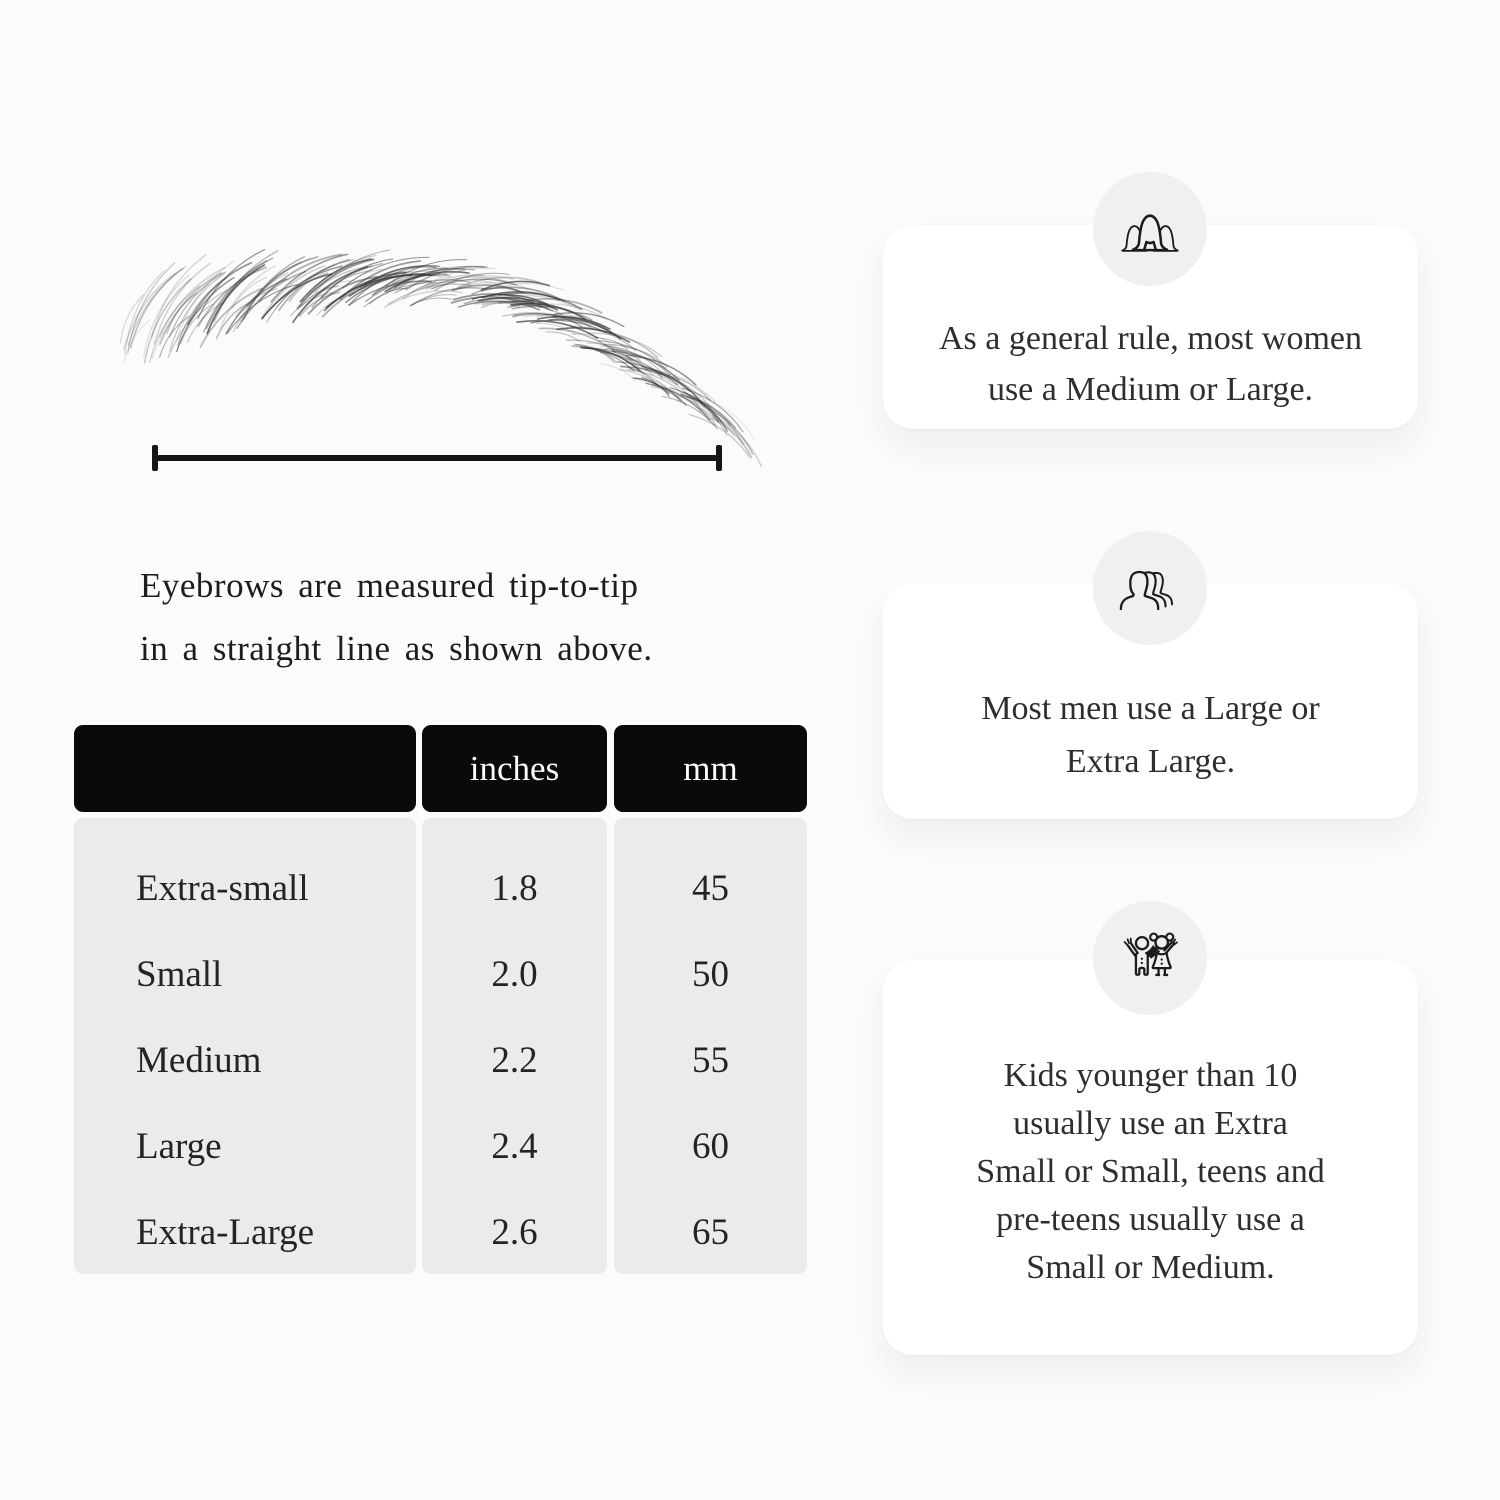 Image resolution: width=1500 pixels, height=1500 pixels. What do you see at coordinates (225, 1232) in the screenshot?
I see `size-label: Extra-Large` at bounding box center [225, 1232].